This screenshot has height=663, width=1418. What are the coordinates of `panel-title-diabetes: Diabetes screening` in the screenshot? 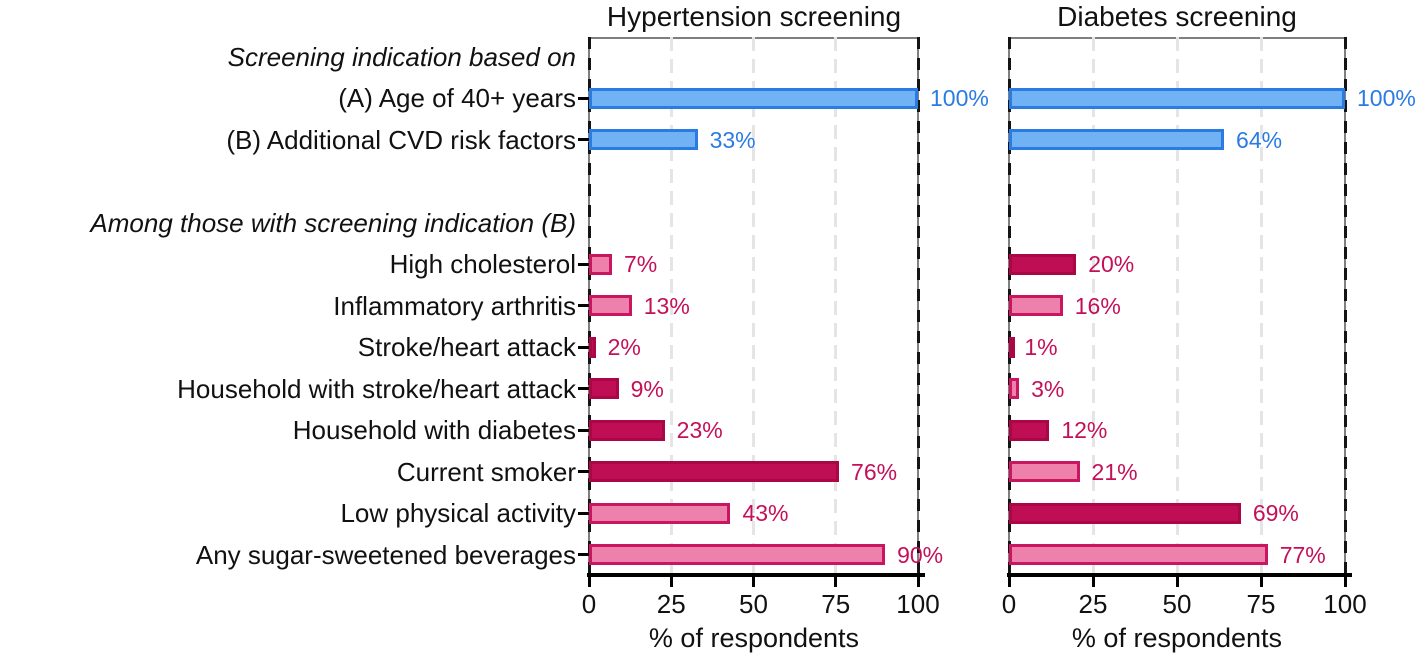 It's located at (1177, 16).